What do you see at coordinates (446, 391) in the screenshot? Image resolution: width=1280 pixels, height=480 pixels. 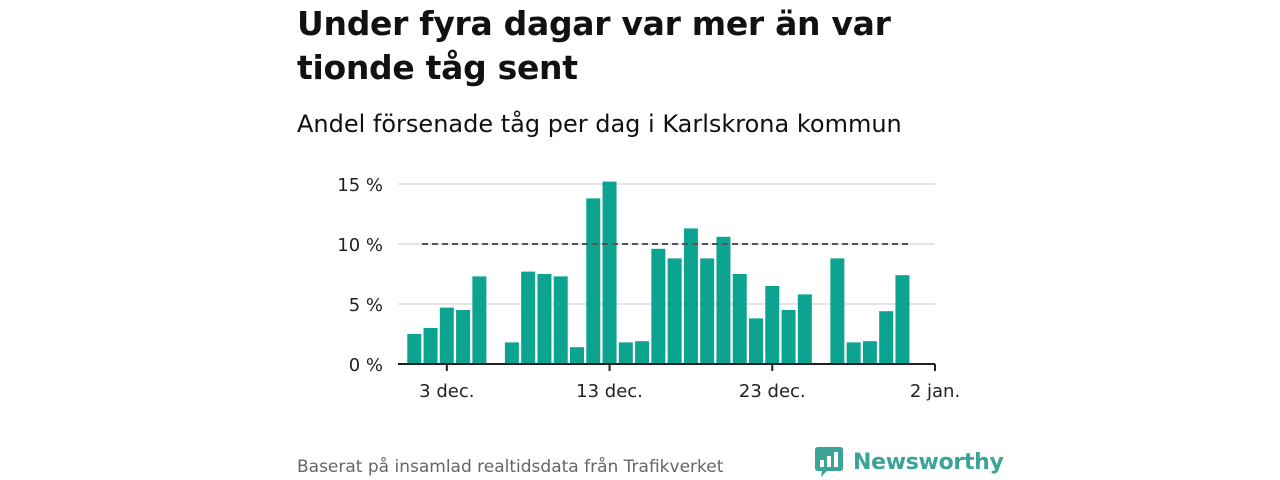 I see `x-tick-label: 3 dec.` at bounding box center [446, 391].